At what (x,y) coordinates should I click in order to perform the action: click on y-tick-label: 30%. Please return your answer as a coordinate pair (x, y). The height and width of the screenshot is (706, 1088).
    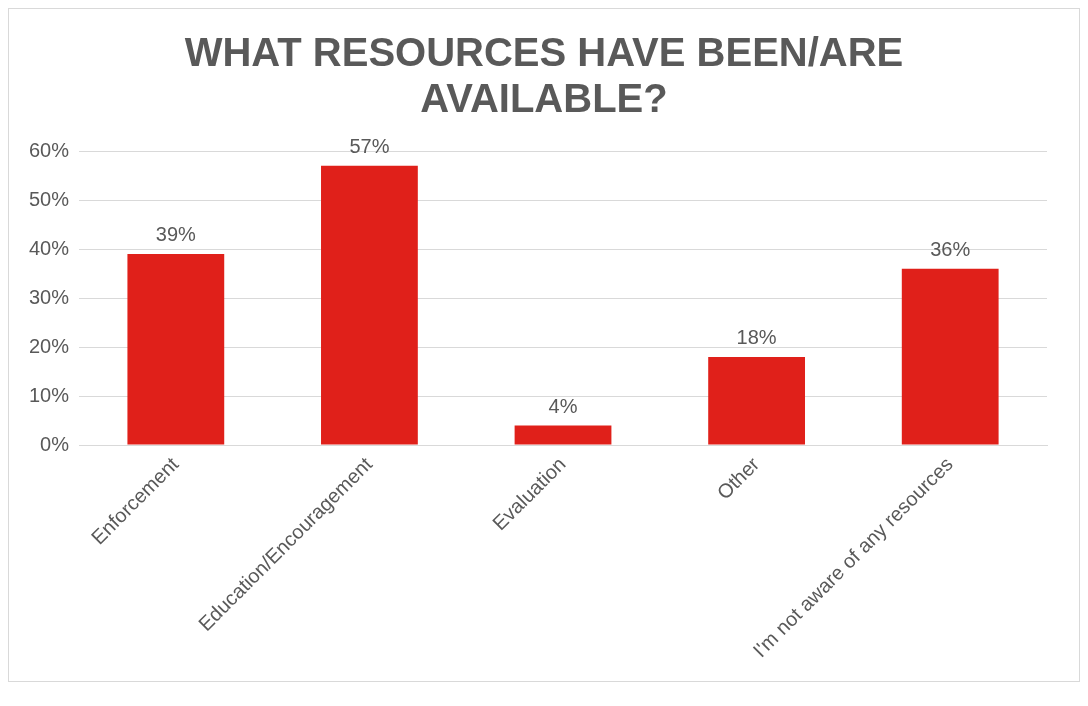
    Looking at the image, I should click on (49, 296).